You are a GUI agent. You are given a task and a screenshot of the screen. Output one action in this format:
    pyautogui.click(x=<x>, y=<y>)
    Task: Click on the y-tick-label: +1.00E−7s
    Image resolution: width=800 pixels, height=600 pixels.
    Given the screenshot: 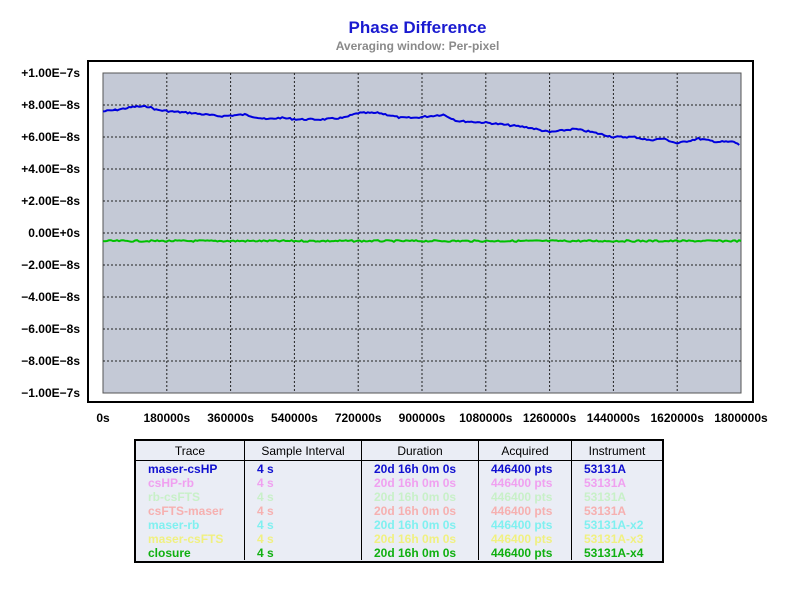 What is the action you would take?
    pyautogui.click(x=50, y=73)
    